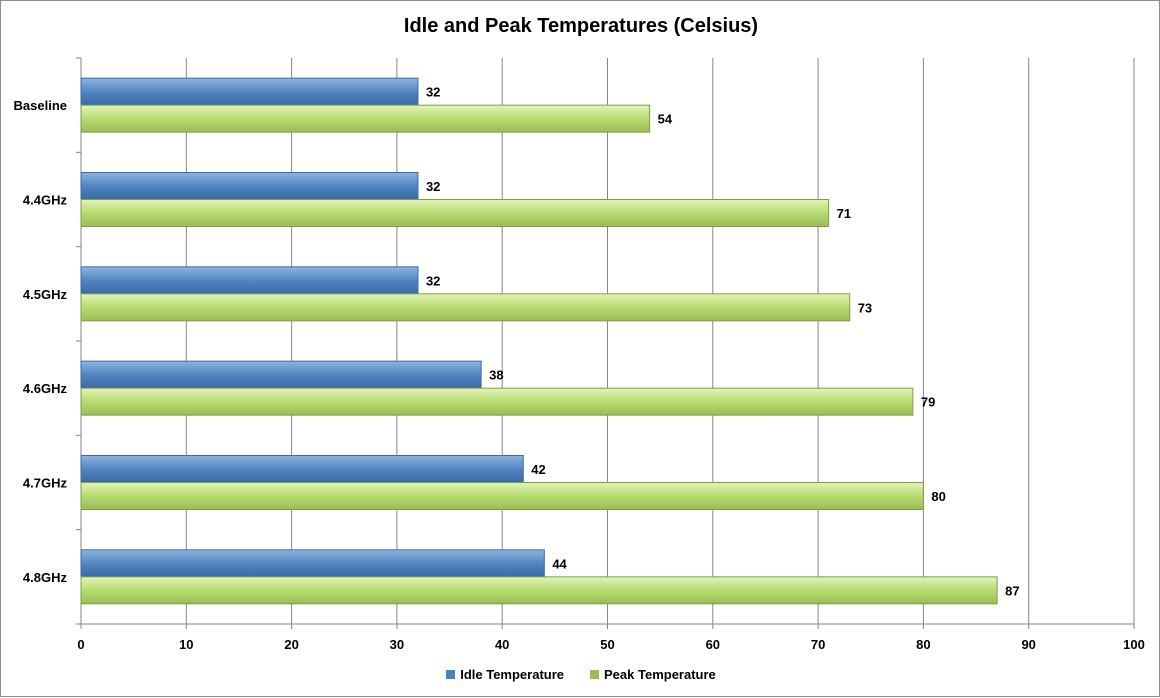  What do you see at coordinates (580, 674) in the screenshot?
I see `legend: Idle Temperature Peak Temperature` at bounding box center [580, 674].